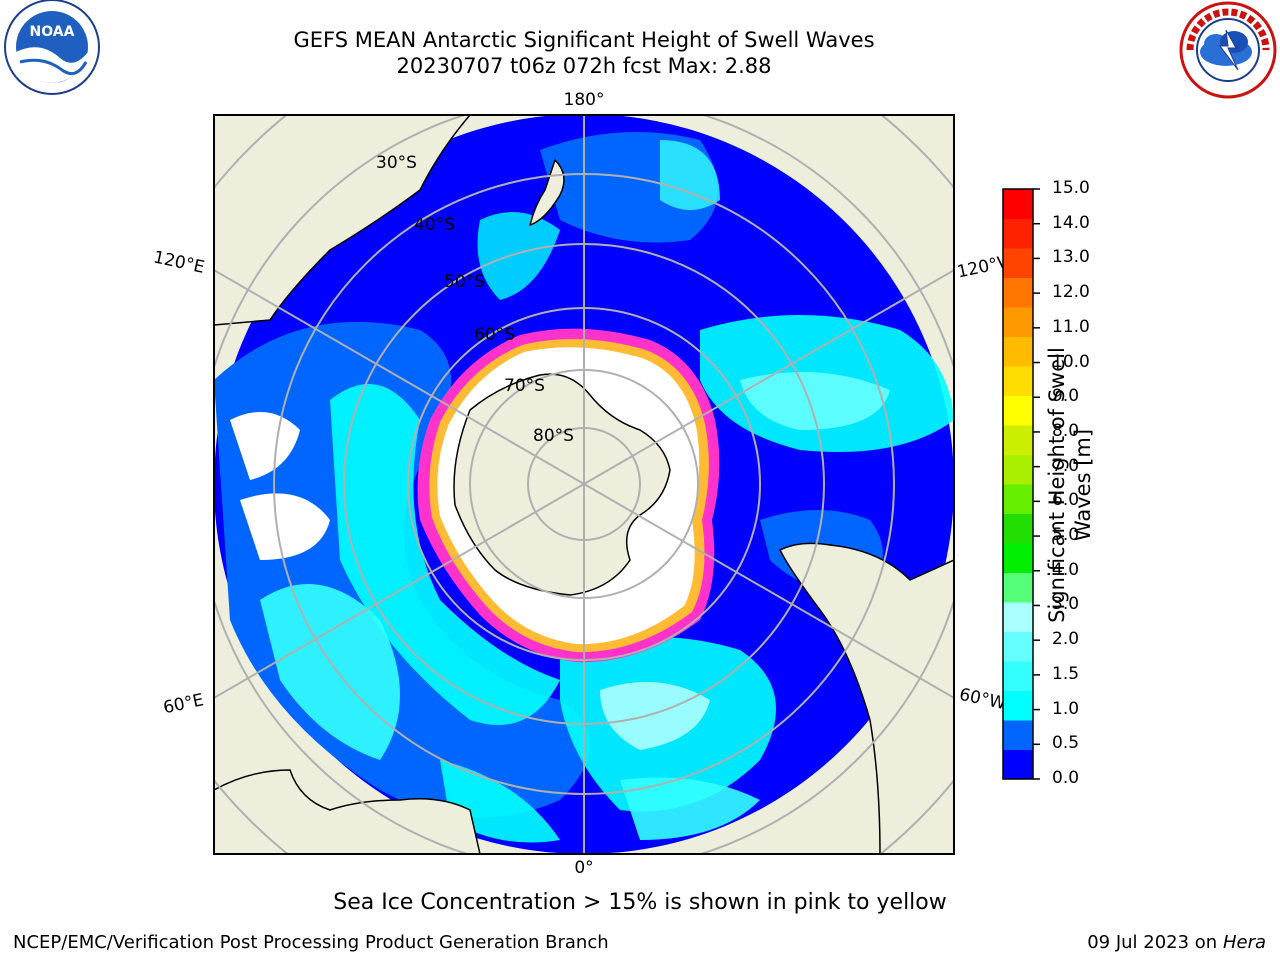 This screenshot has height=960, width=1280. I want to click on colorbar-tick-label: 5.0, so click(1066, 535).